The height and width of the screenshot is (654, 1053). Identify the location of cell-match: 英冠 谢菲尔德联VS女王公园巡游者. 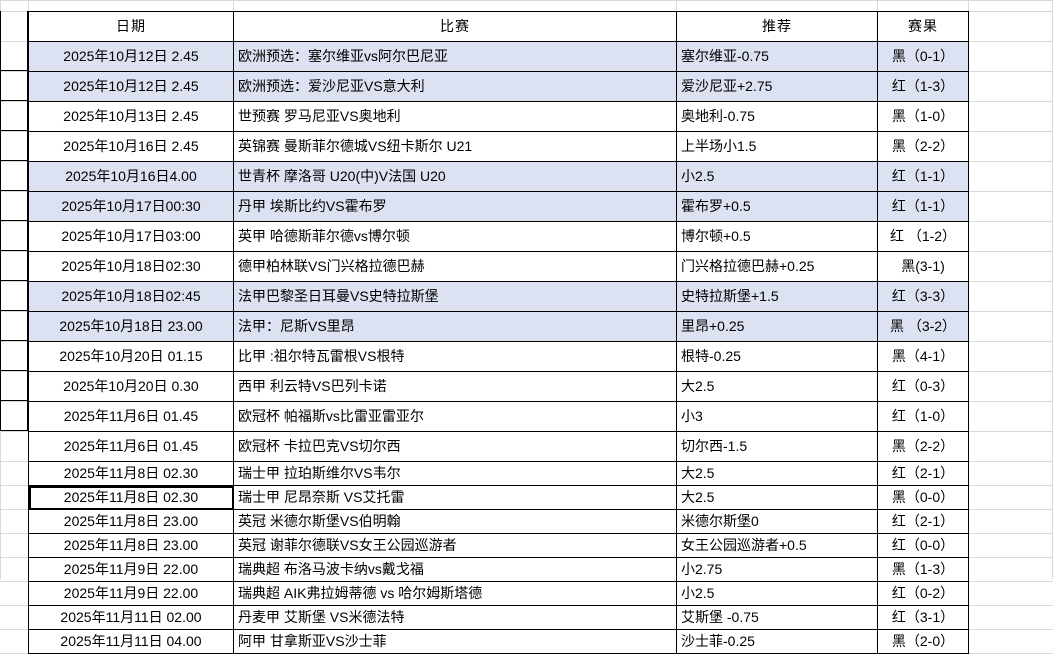
(455, 545).